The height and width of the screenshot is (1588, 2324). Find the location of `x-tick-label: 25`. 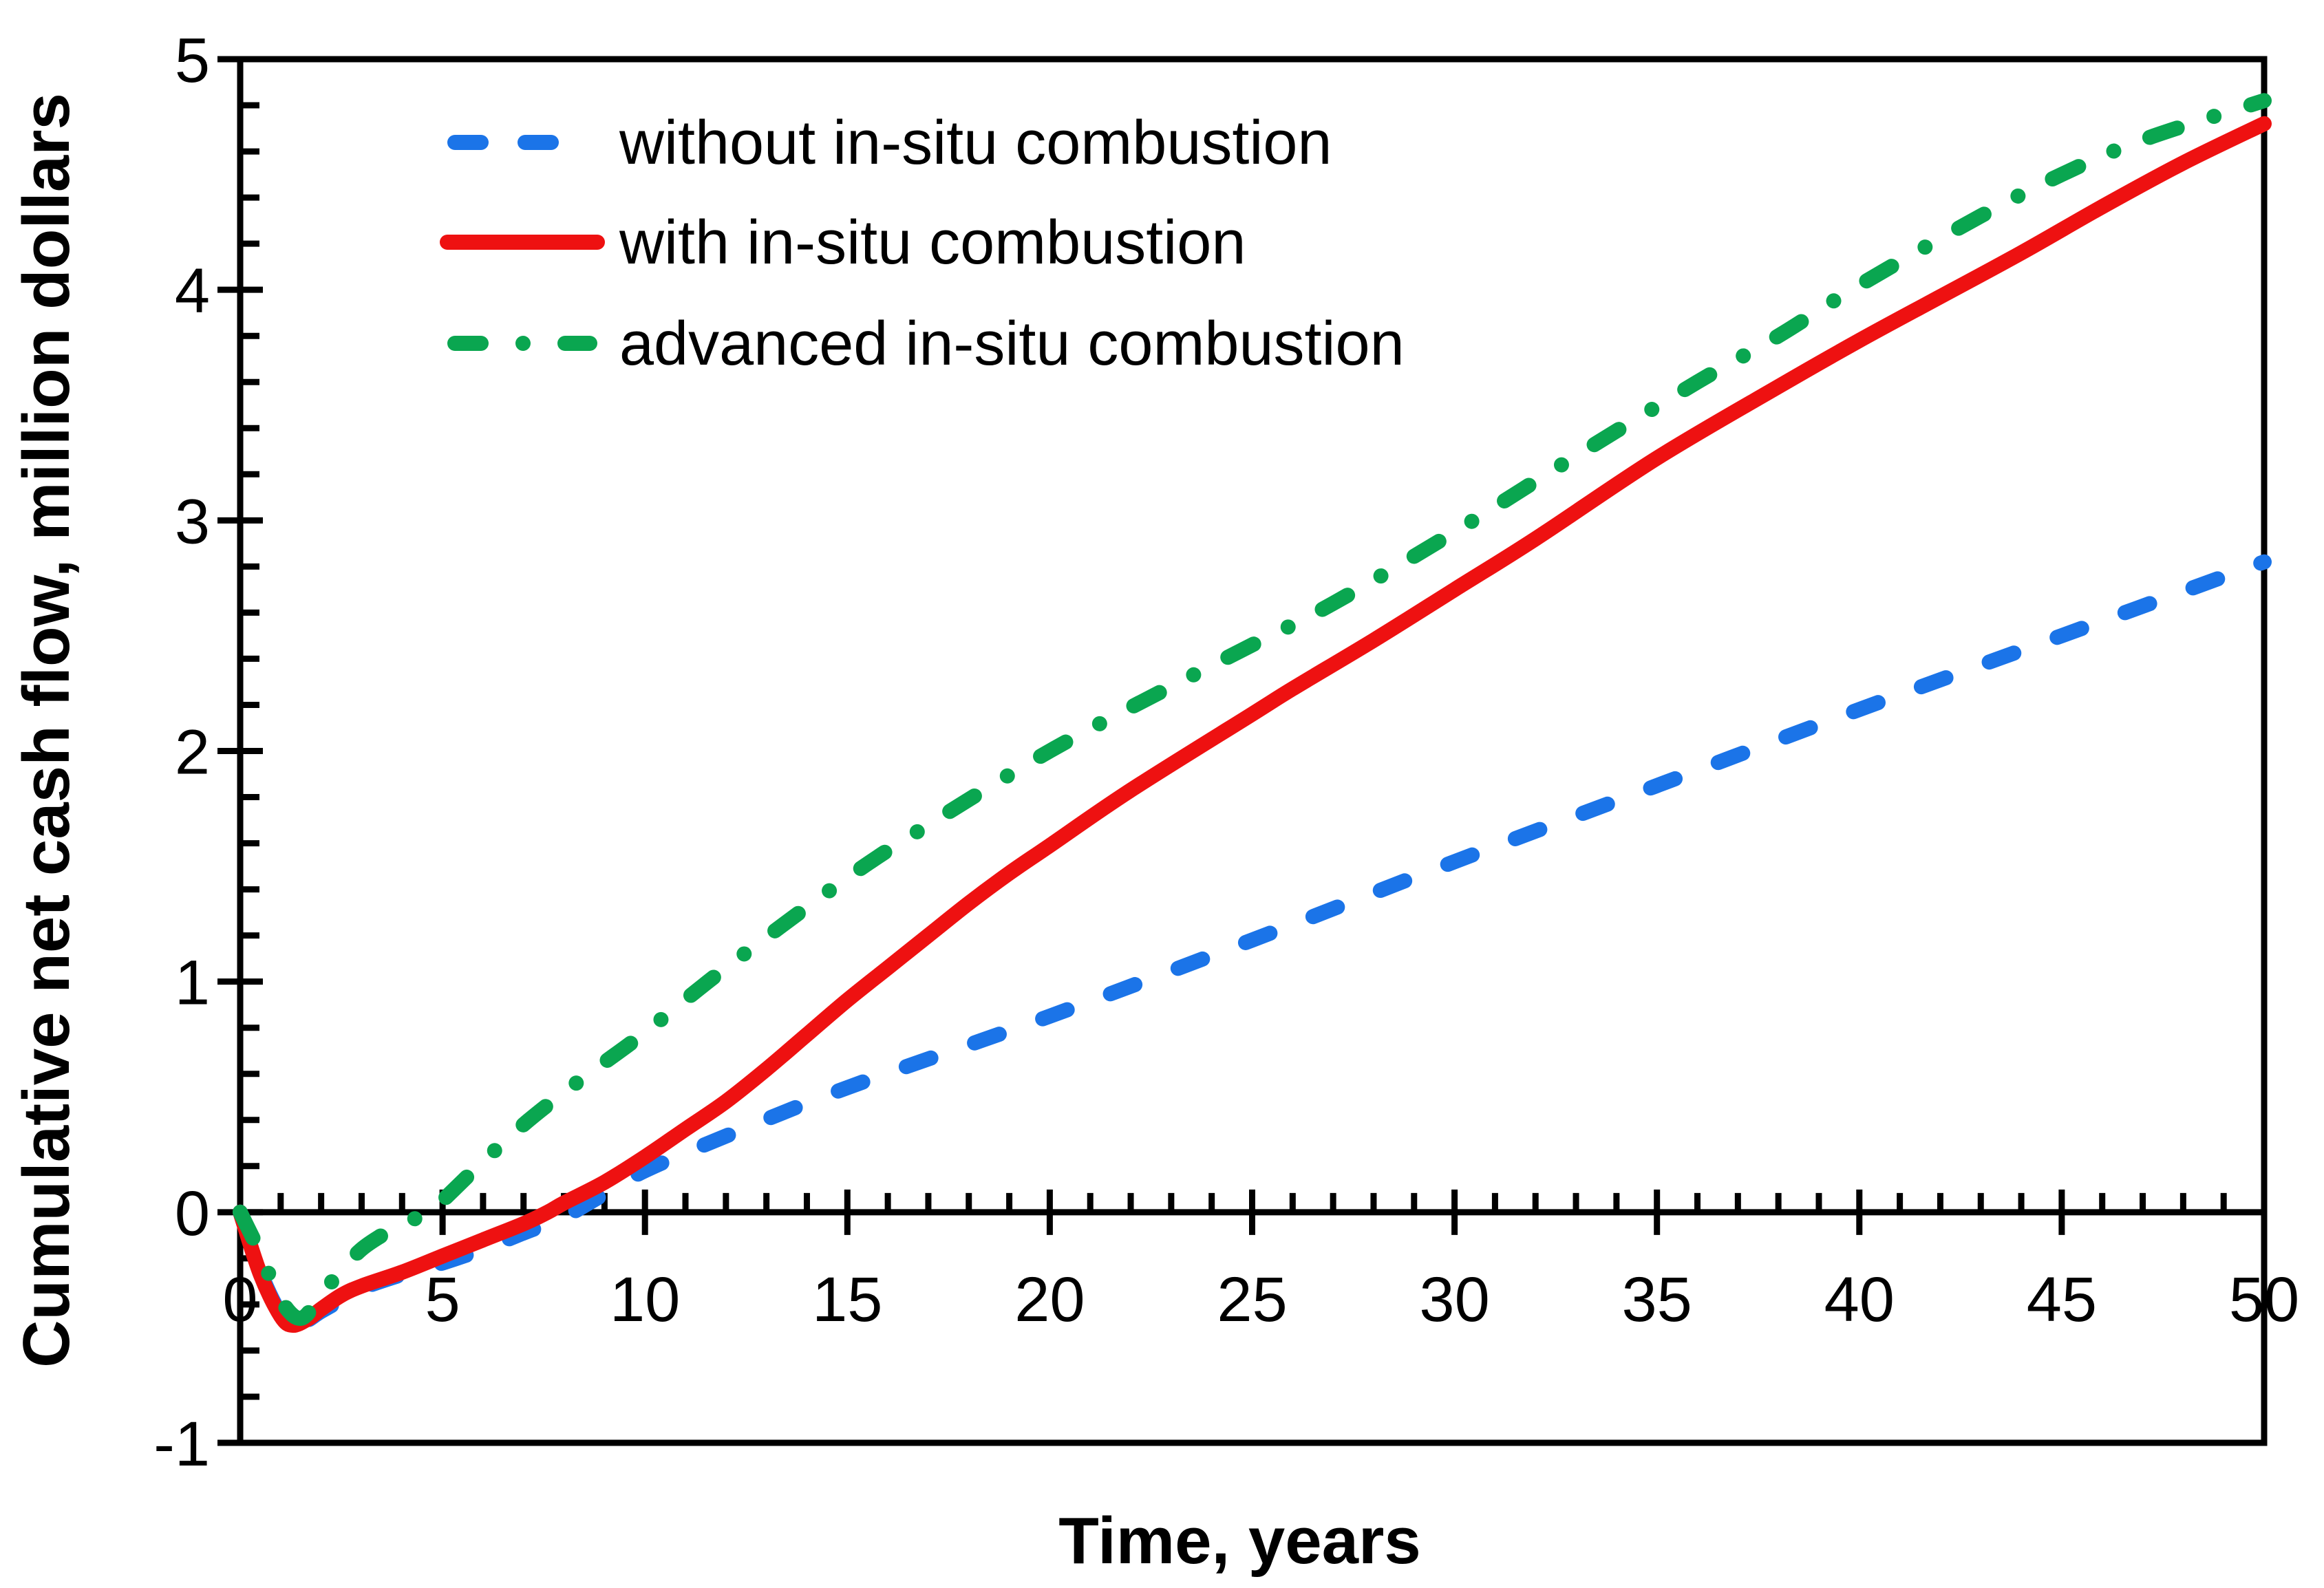

x-tick-label: 25 is located at coordinates (1252, 1300).